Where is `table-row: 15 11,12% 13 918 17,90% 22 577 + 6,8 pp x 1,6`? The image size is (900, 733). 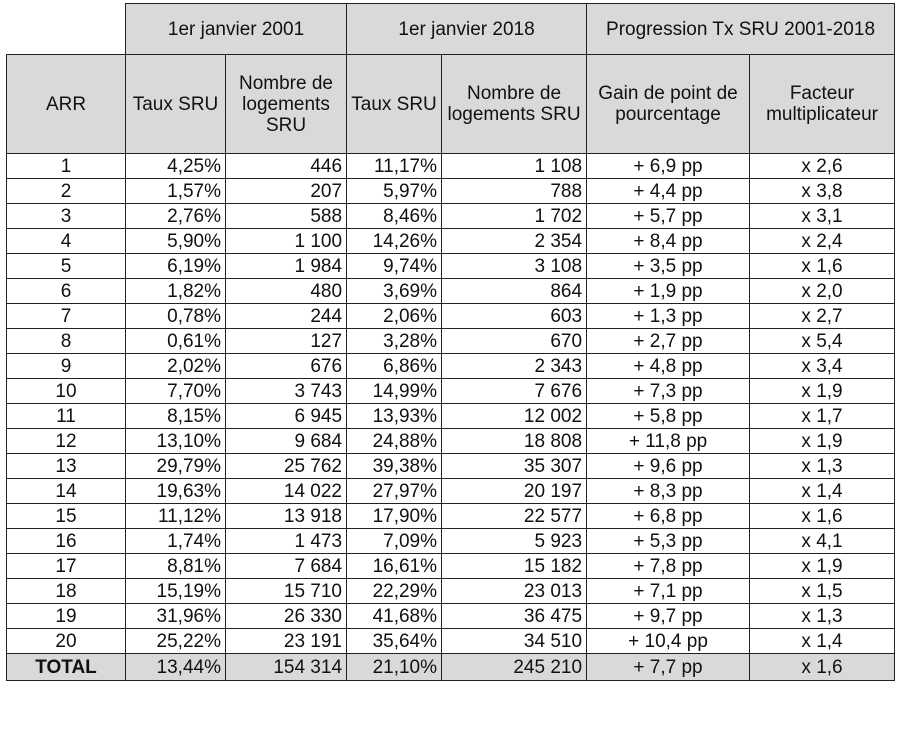
table-row: 15 11,12% 13 918 17,90% 22 577 + 6,8 pp x 1,6 is located at coordinates (451, 516).